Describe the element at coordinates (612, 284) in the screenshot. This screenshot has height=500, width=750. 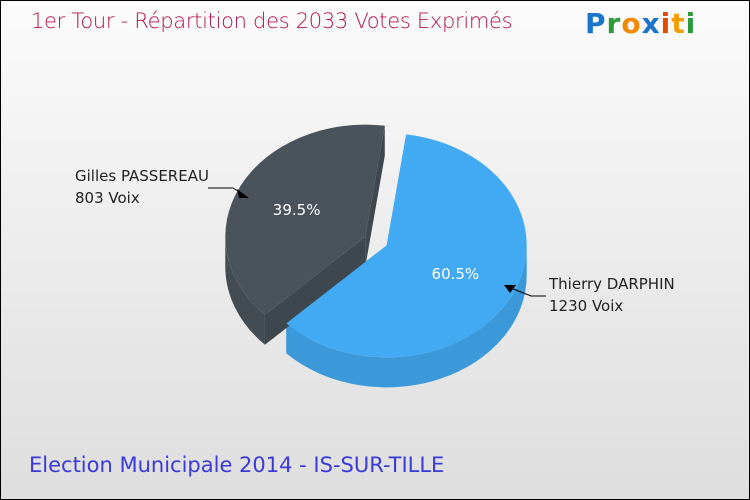
I see `candidate-name: Thierry DARPHIN` at that location.